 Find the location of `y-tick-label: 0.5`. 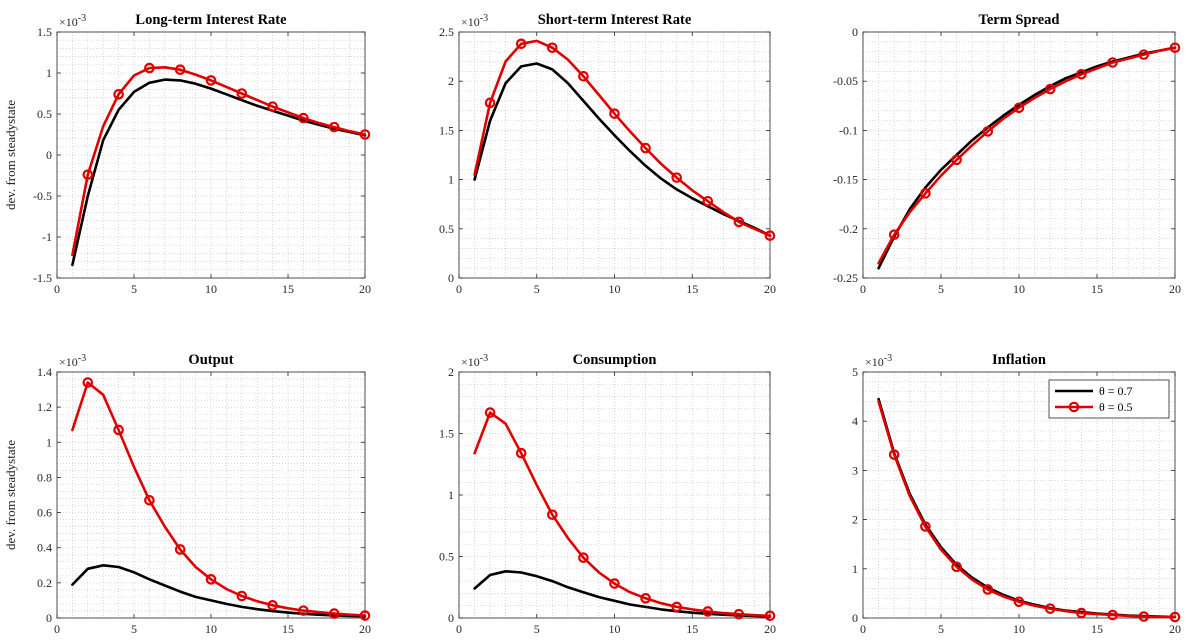

y-tick-label: 0.5 is located at coordinates (446, 229).